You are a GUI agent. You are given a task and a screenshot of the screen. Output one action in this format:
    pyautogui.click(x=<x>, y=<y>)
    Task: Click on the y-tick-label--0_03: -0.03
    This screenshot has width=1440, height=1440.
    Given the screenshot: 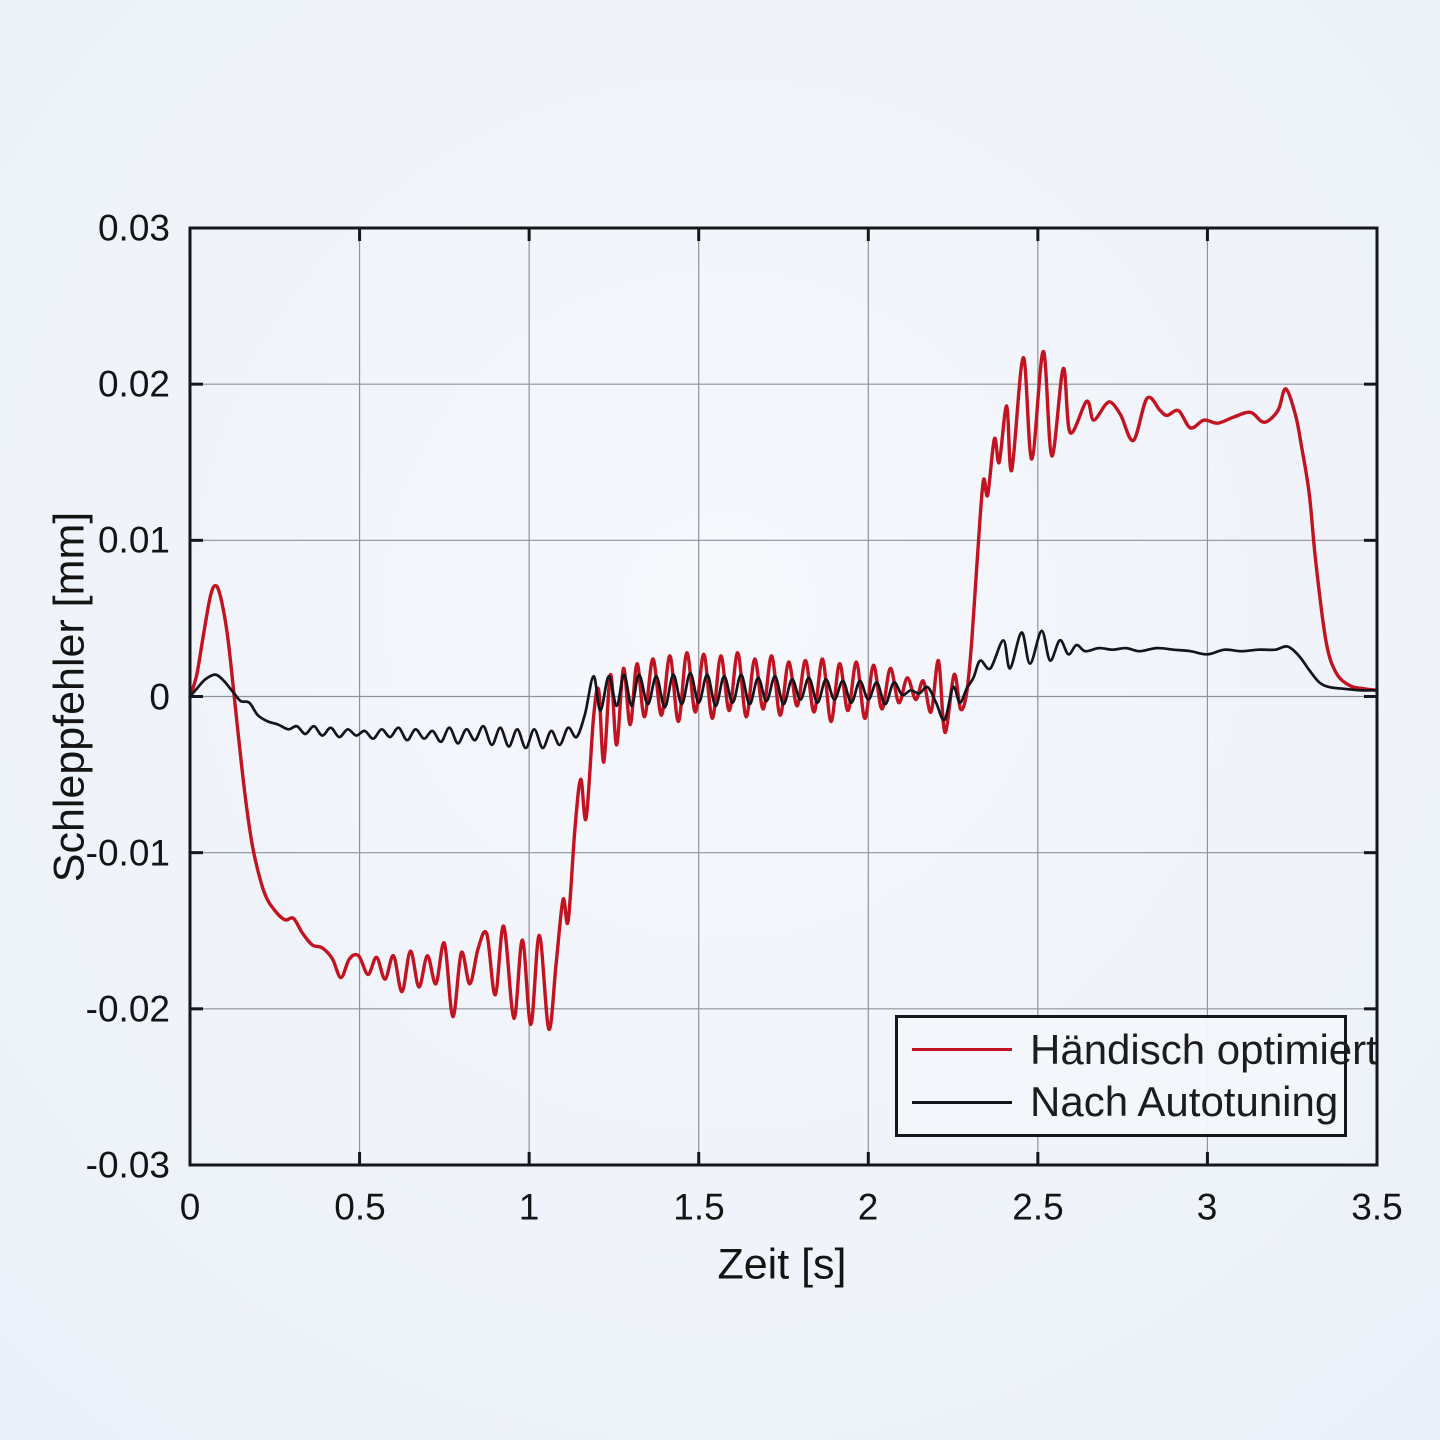 What is the action you would take?
    pyautogui.click(x=127, y=1165)
    